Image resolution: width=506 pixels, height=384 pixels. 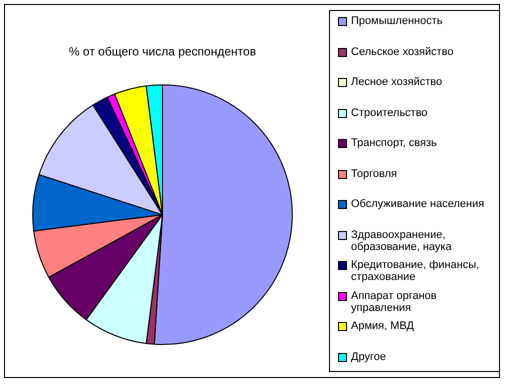 What do you see at coordinates (415, 271) in the screenshot?
I see `legend-label: Кредитование, финансы, страхование` at bounding box center [415, 271].